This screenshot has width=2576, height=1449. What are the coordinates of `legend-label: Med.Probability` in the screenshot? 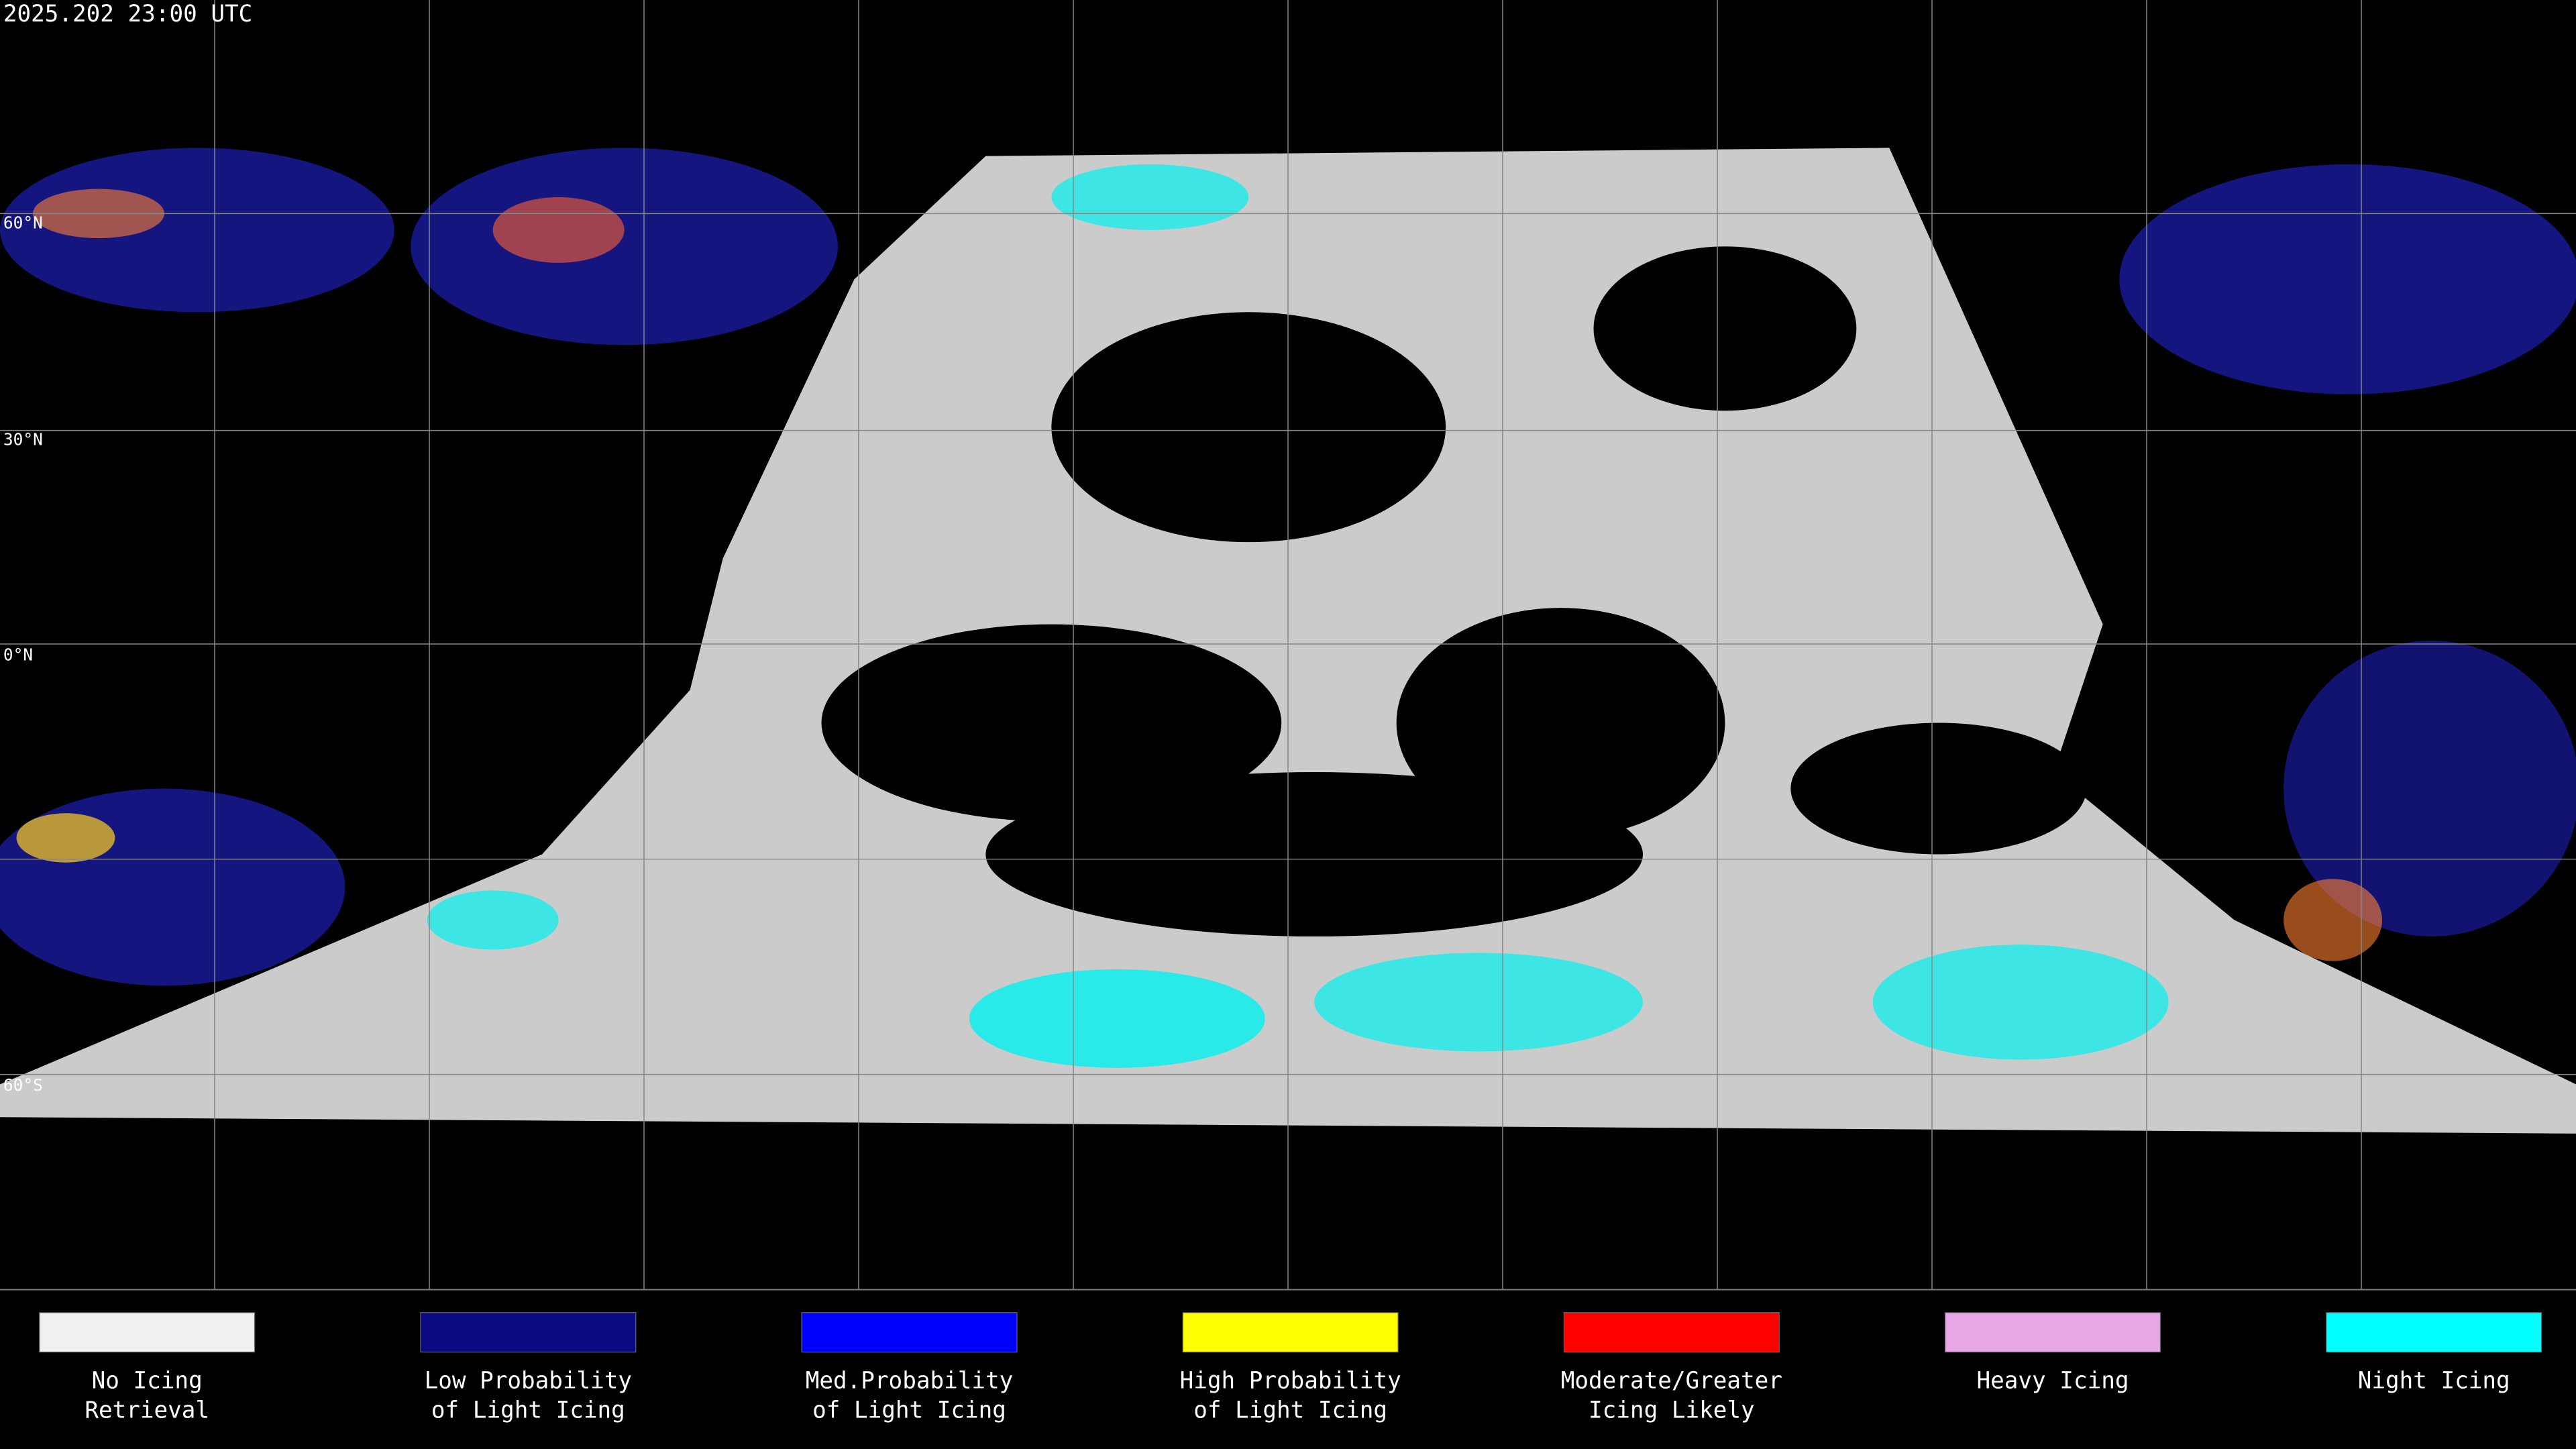 It's located at (909, 1380).